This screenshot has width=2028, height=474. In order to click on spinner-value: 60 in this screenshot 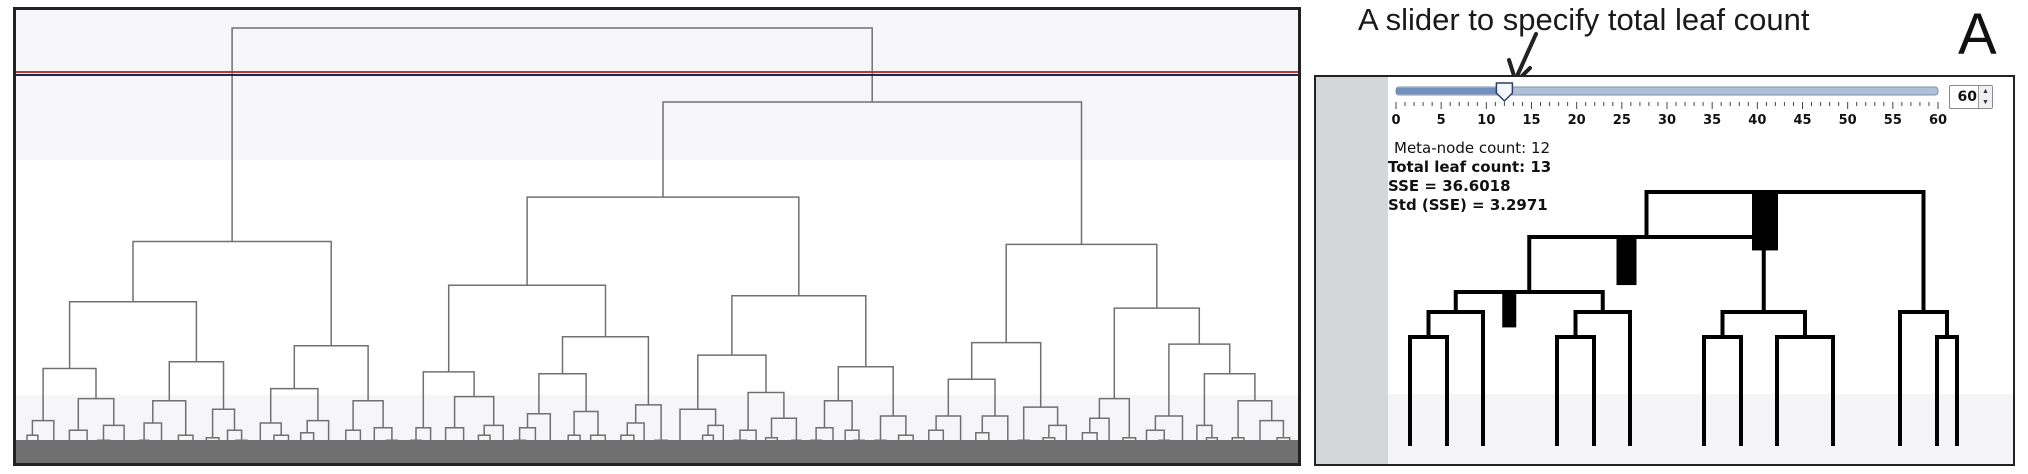, I will do `click(1967, 97)`.